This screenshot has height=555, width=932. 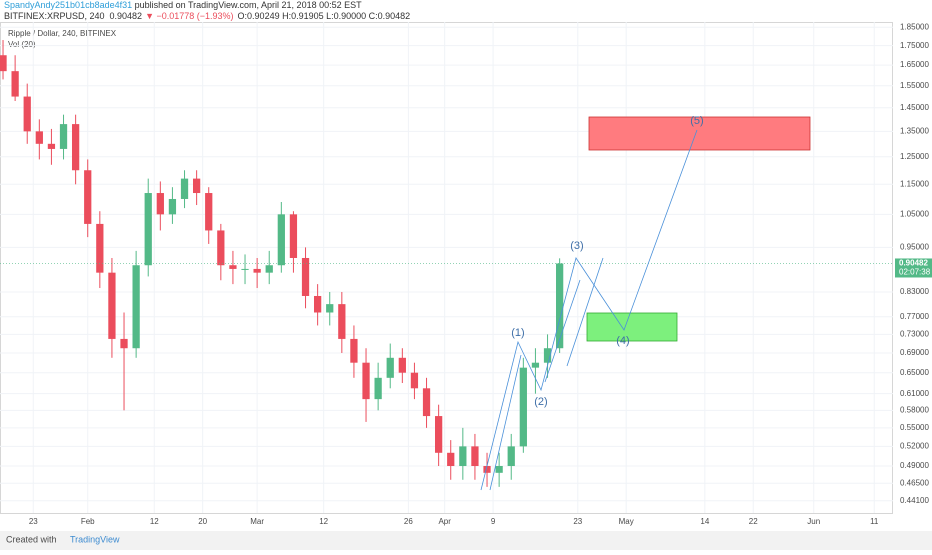 What do you see at coordinates (622, 341) in the screenshot?
I see `wave-label: (4)` at bounding box center [622, 341].